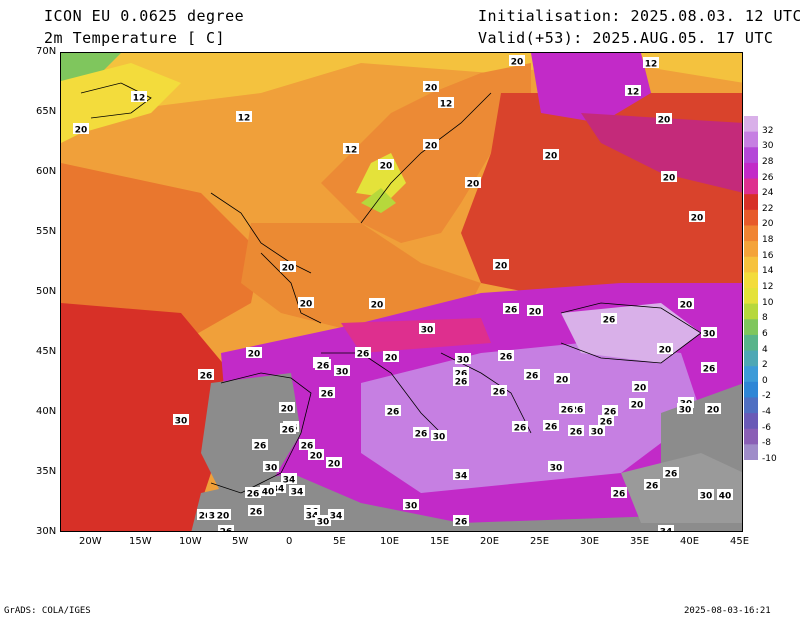 The image size is (800, 618). What do you see at coordinates (46, 51) in the screenshot?
I see `lat-label: 70N` at bounding box center [46, 51].